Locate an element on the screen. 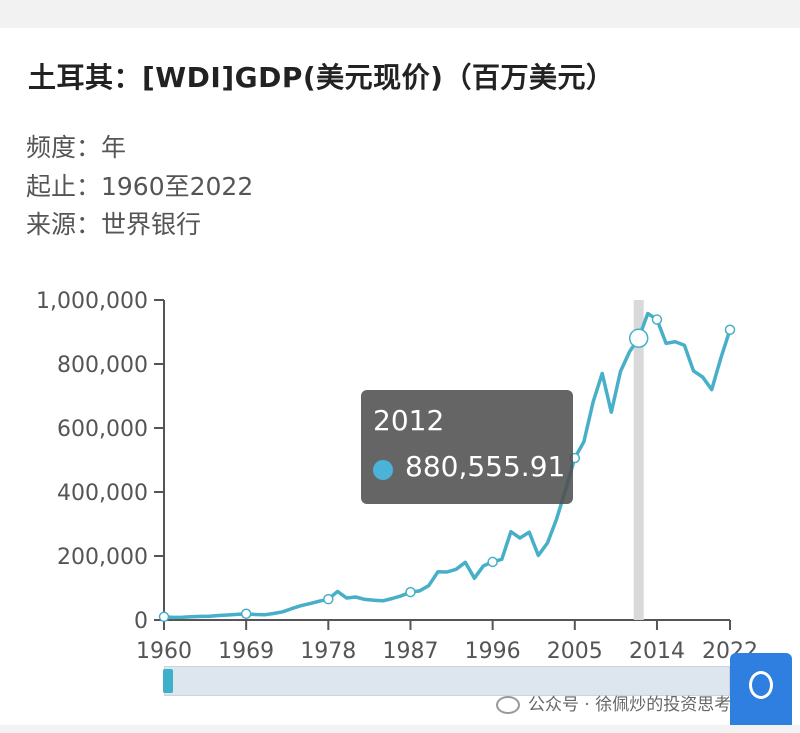 This screenshot has height=733, width=800. tooltip-value: 880,555.91 is located at coordinates (485, 466).